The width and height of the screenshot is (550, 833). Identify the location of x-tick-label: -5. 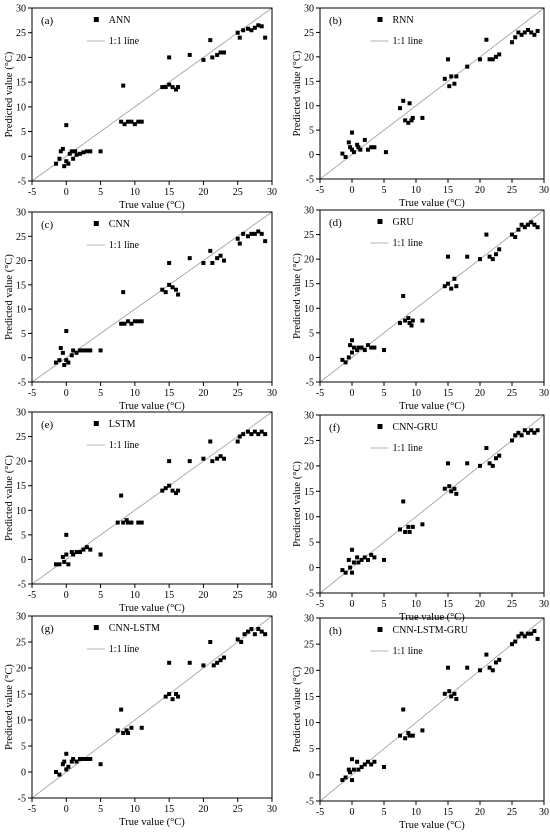
(320, 190).